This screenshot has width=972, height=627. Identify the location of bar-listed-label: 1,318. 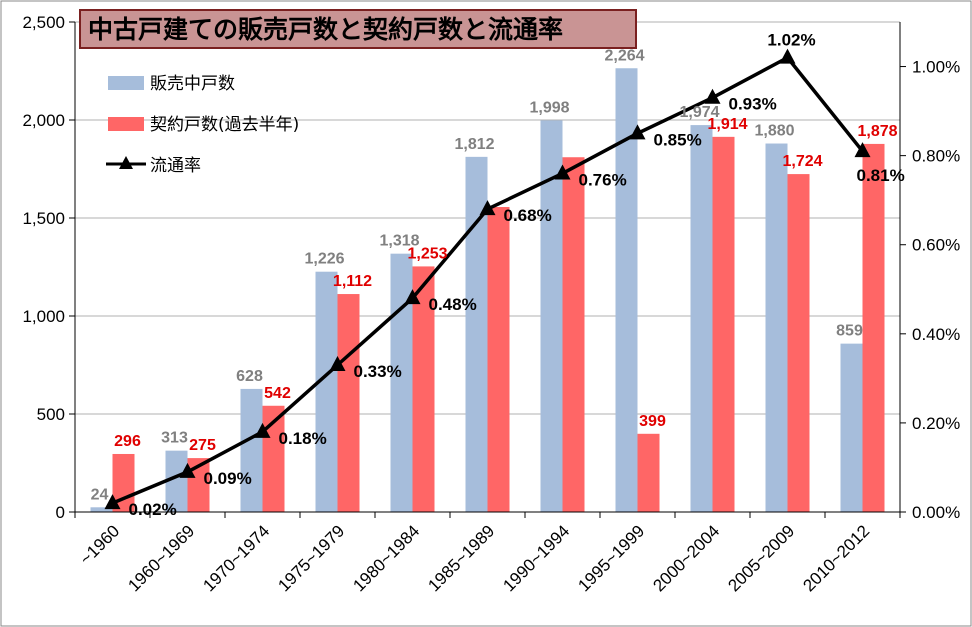
(399, 241).